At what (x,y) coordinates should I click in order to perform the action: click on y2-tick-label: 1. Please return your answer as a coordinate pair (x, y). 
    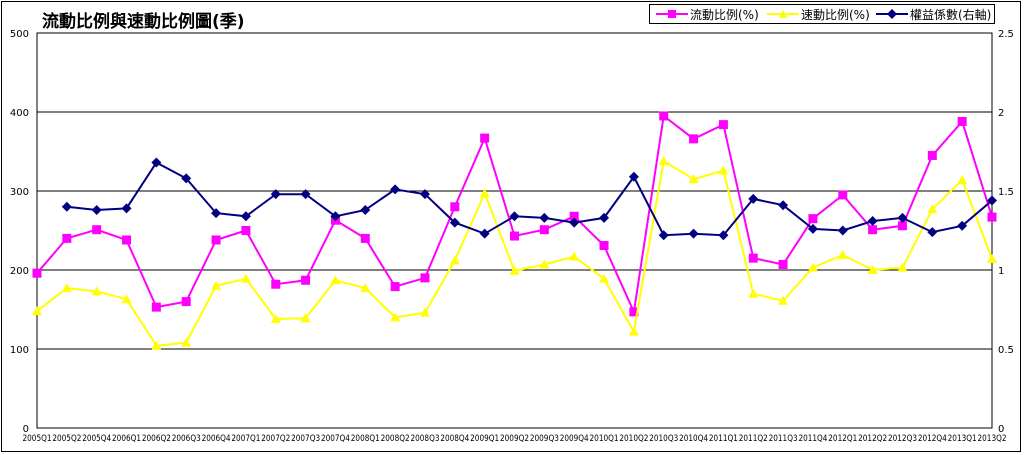
    Looking at the image, I should click on (1001, 271).